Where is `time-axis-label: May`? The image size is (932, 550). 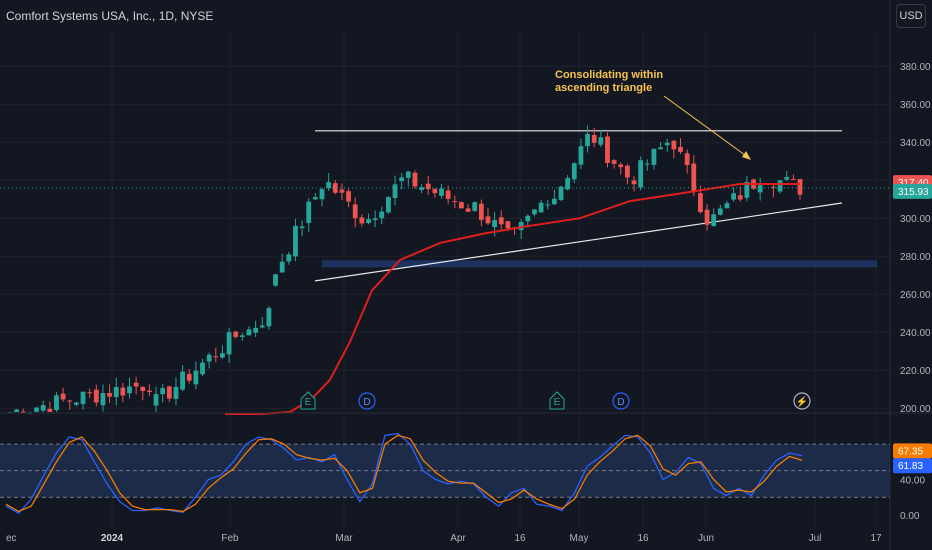 time-axis-label: May is located at coordinates (579, 538).